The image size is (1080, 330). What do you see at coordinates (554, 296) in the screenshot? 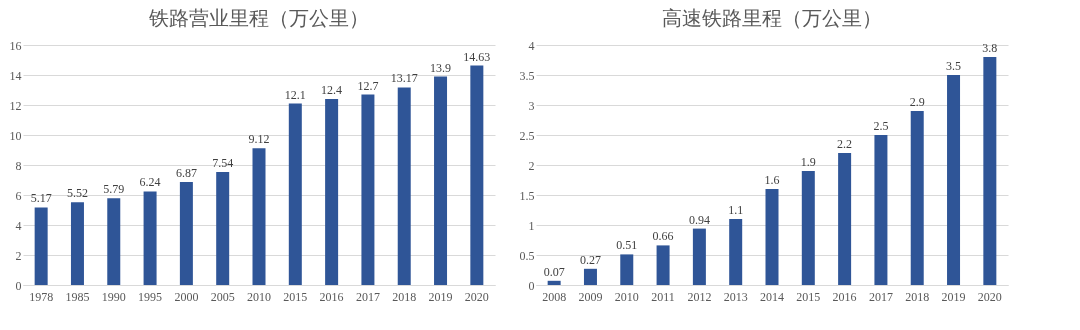
I see `x-tick-label: 2008` at bounding box center [554, 296].